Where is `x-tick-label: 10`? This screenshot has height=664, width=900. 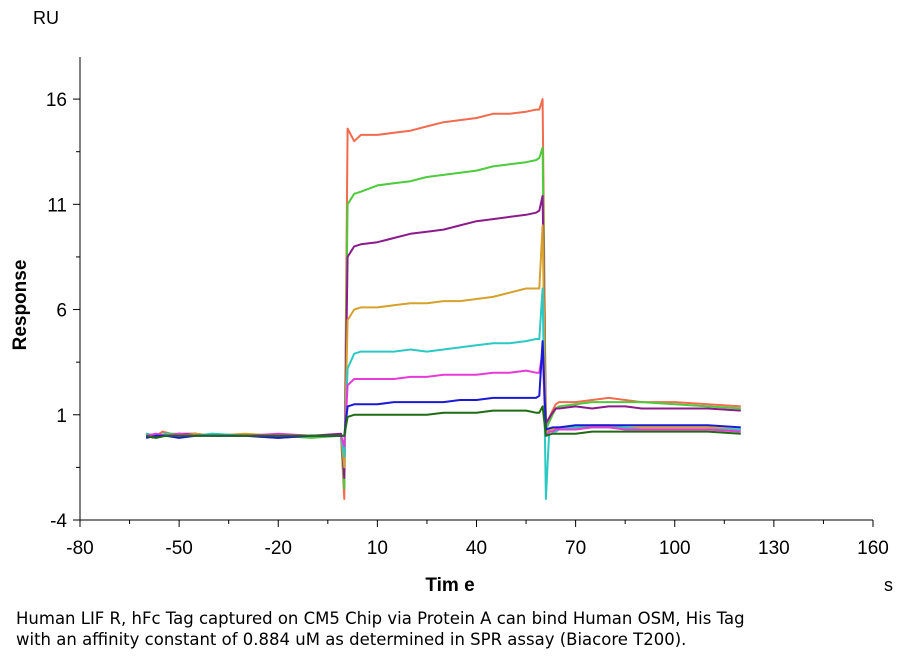
x-tick-label: 10 is located at coordinates (377, 548).